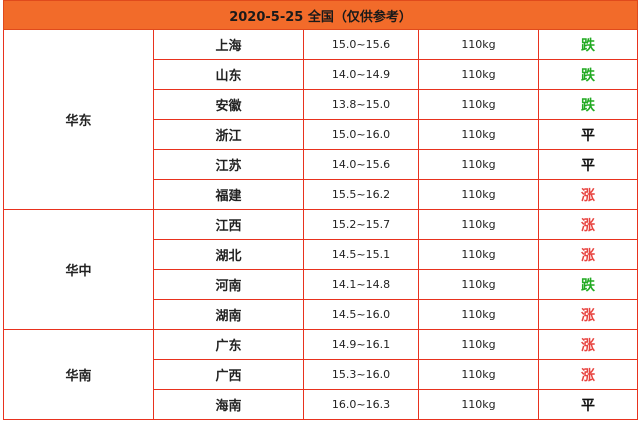 The width and height of the screenshot is (640, 423). What do you see at coordinates (228, 134) in the screenshot?
I see `province-cell: 浙江` at bounding box center [228, 134].